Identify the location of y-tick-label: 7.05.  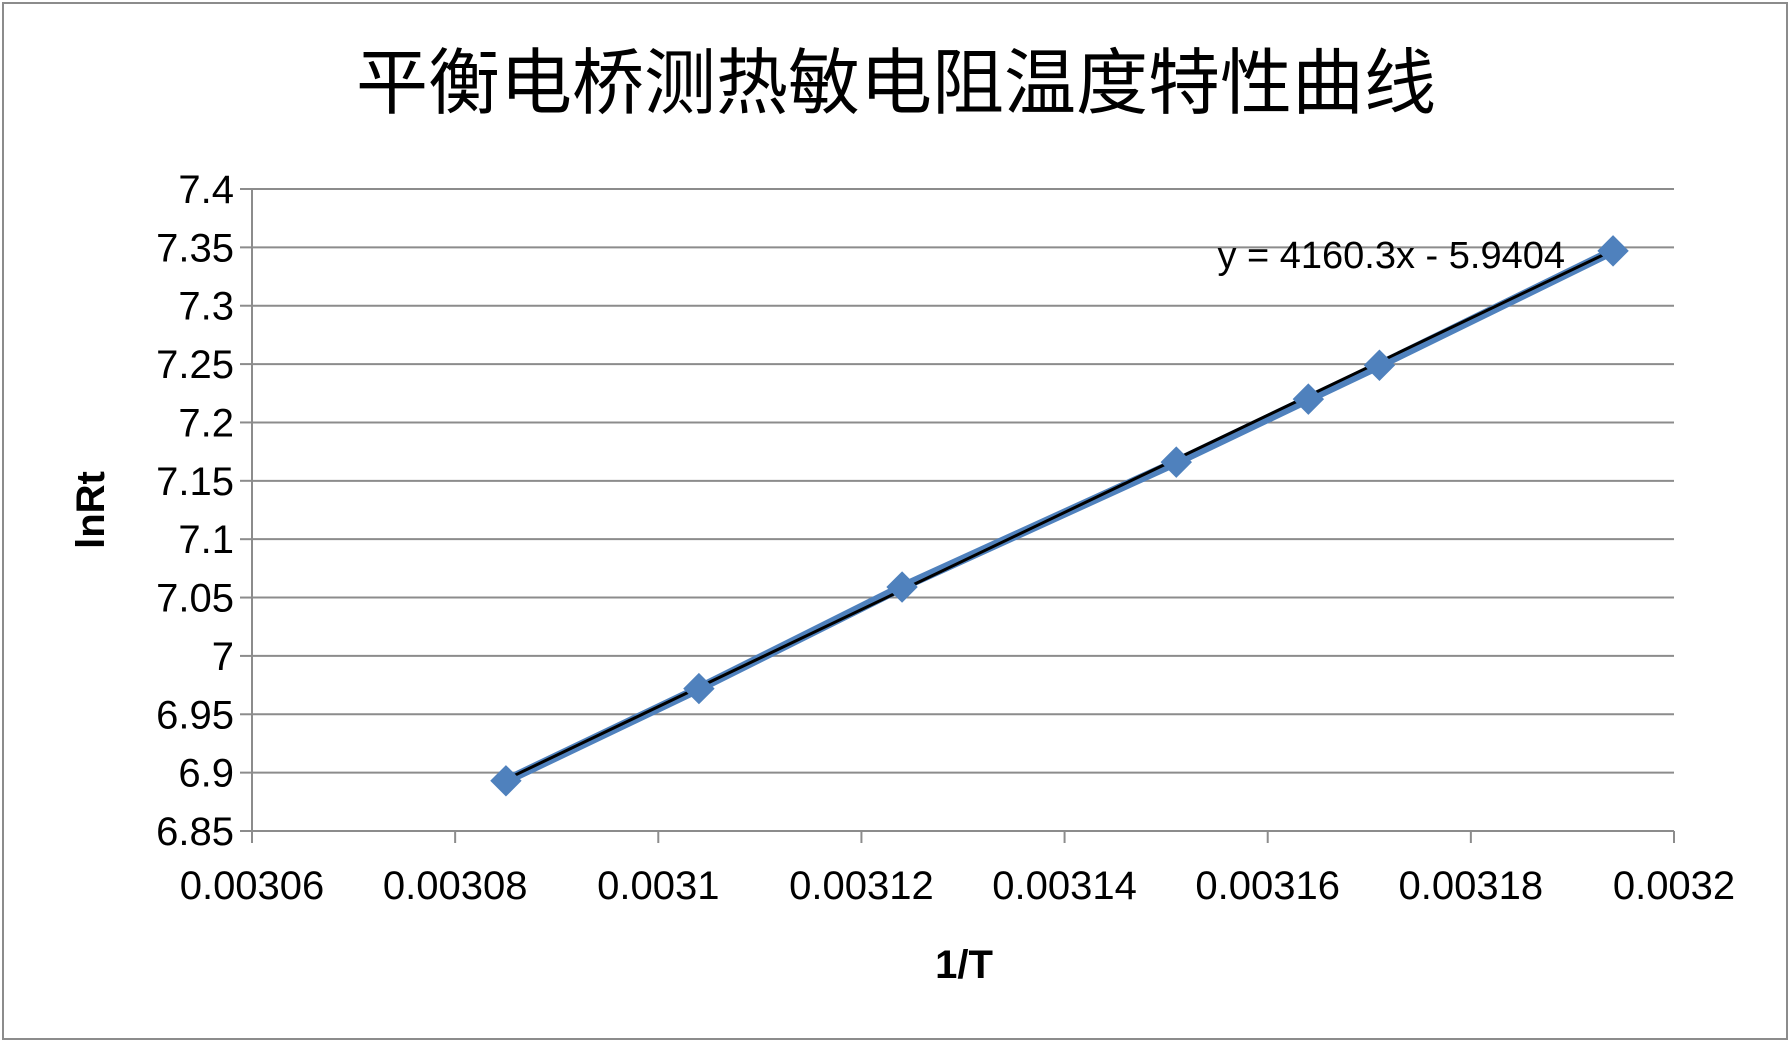
(195, 599).